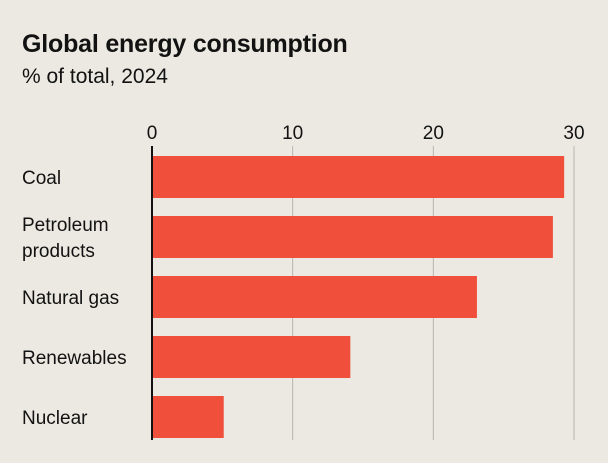  I want to click on category-label: Coal, so click(41, 178).